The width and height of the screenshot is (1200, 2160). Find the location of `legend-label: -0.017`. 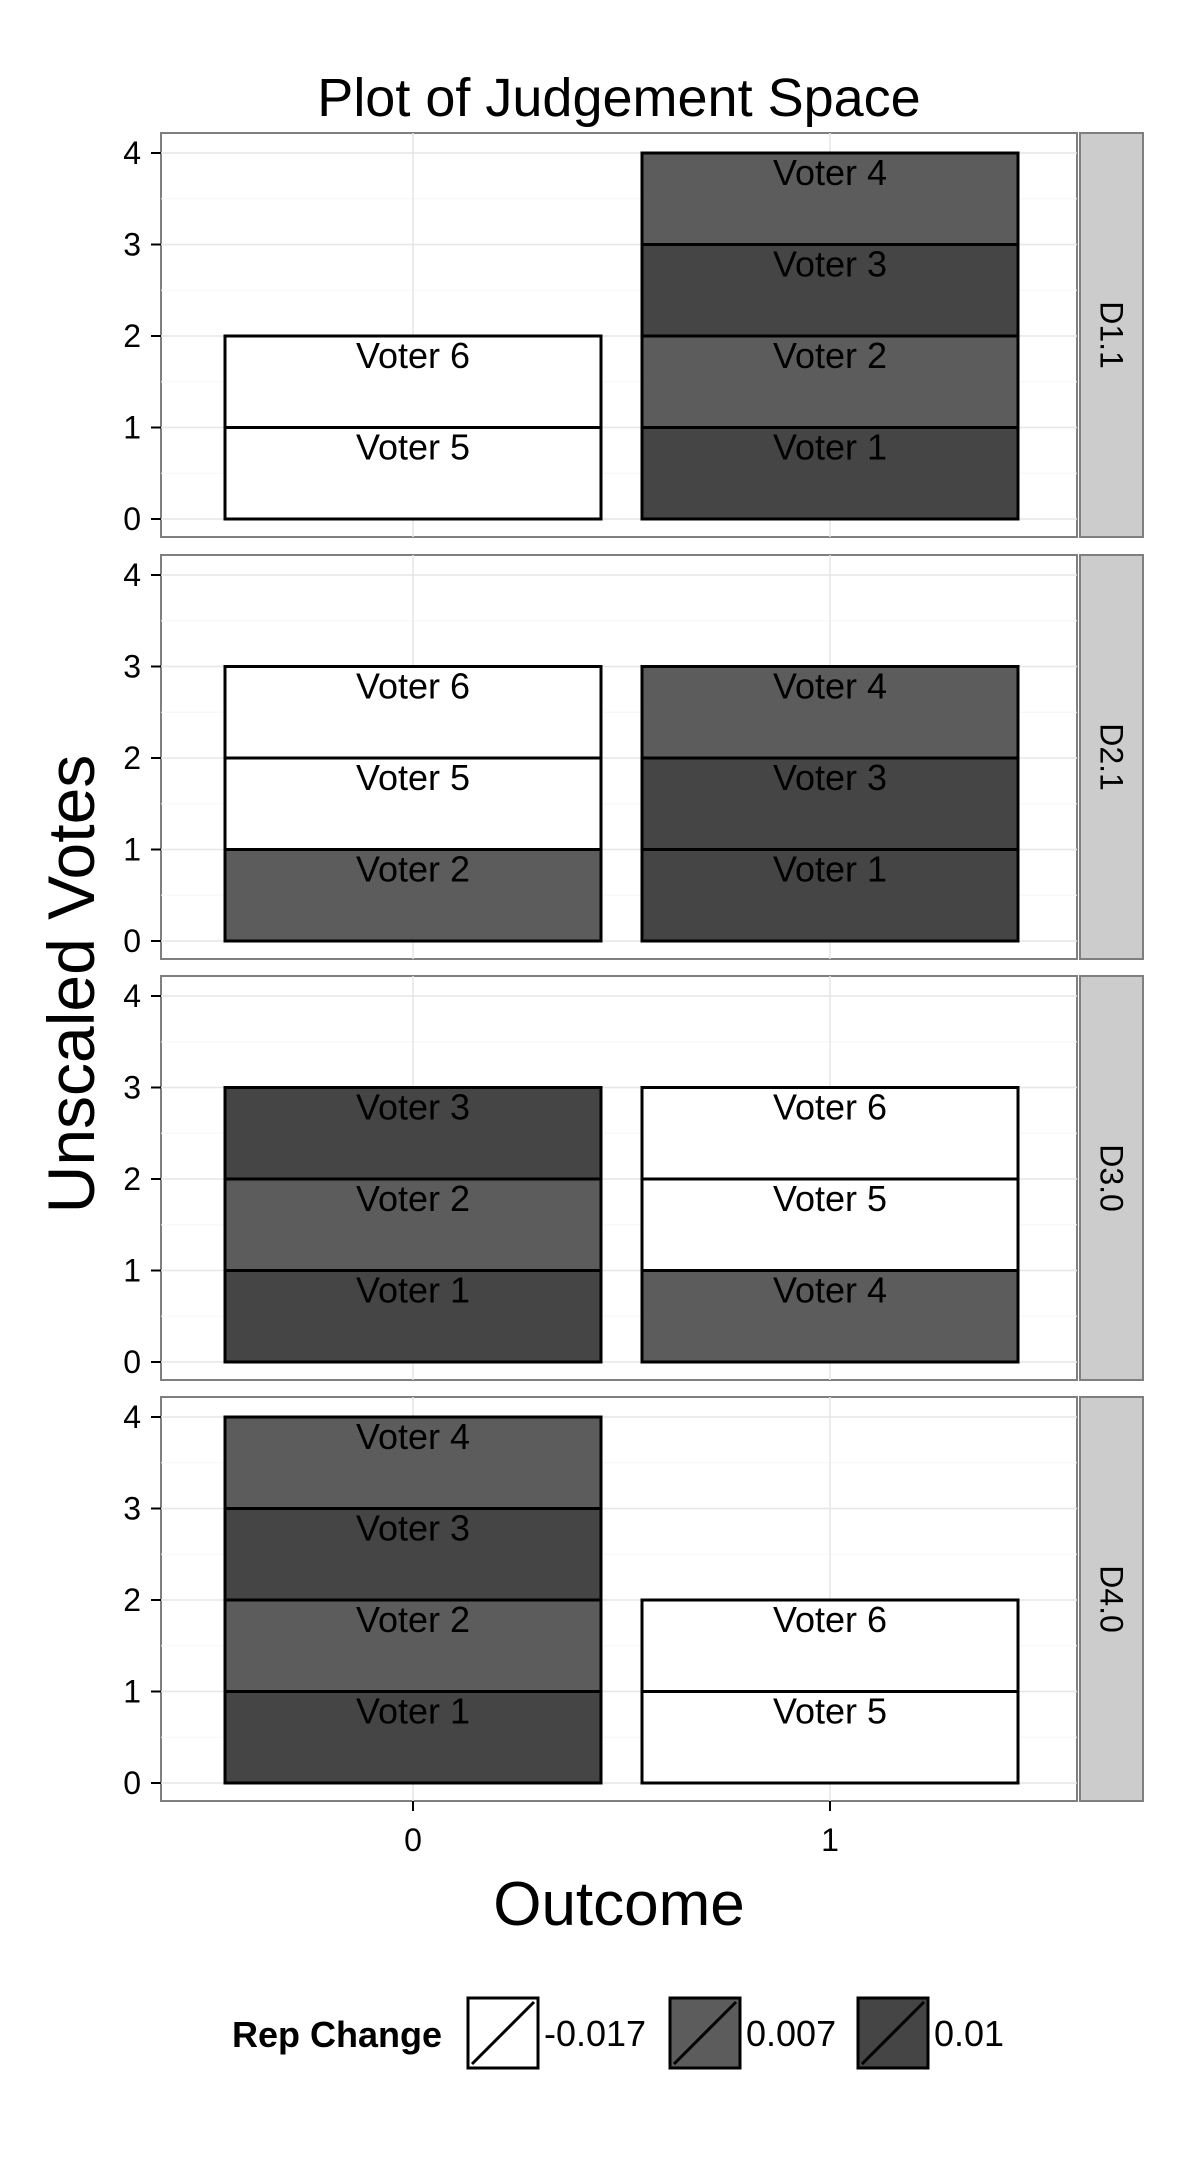

legend-label: -0.017 is located at coordinates (595, 2033).